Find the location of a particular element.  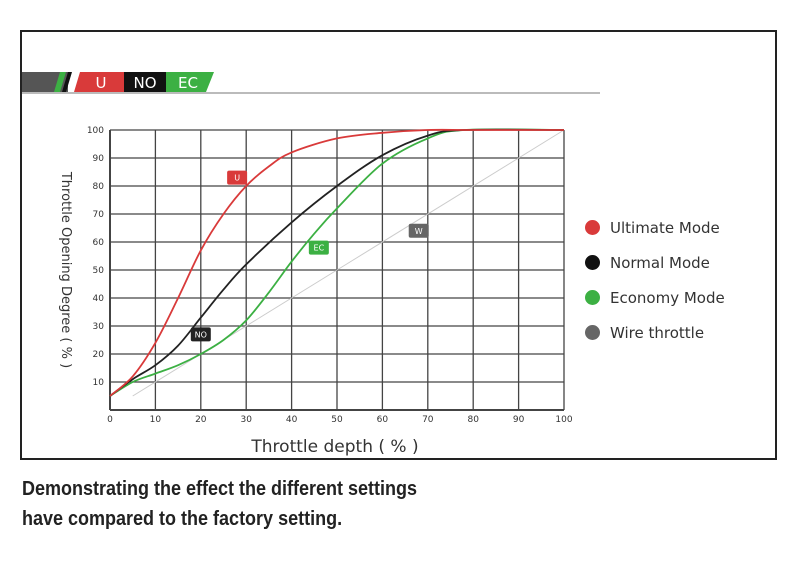

gray-dot-icon is located at coordinates (592, 332).